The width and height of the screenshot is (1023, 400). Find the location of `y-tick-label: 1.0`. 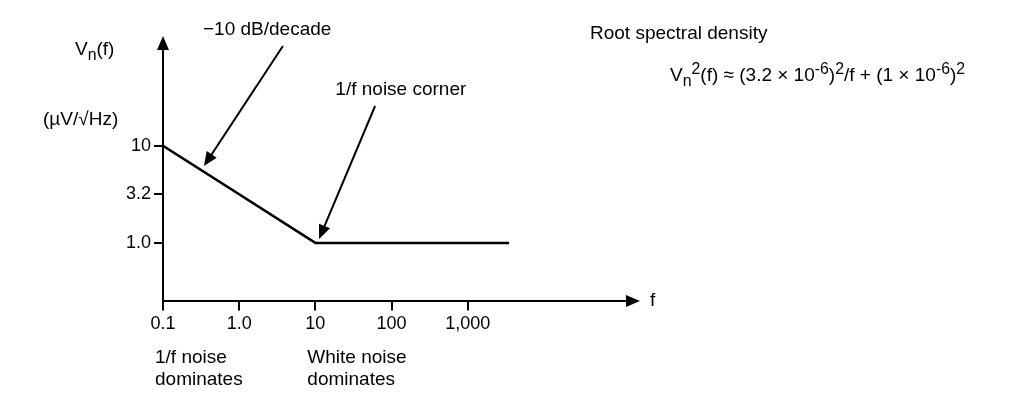

y-tick-label: 1.0 is located at coordinates (138, 241).